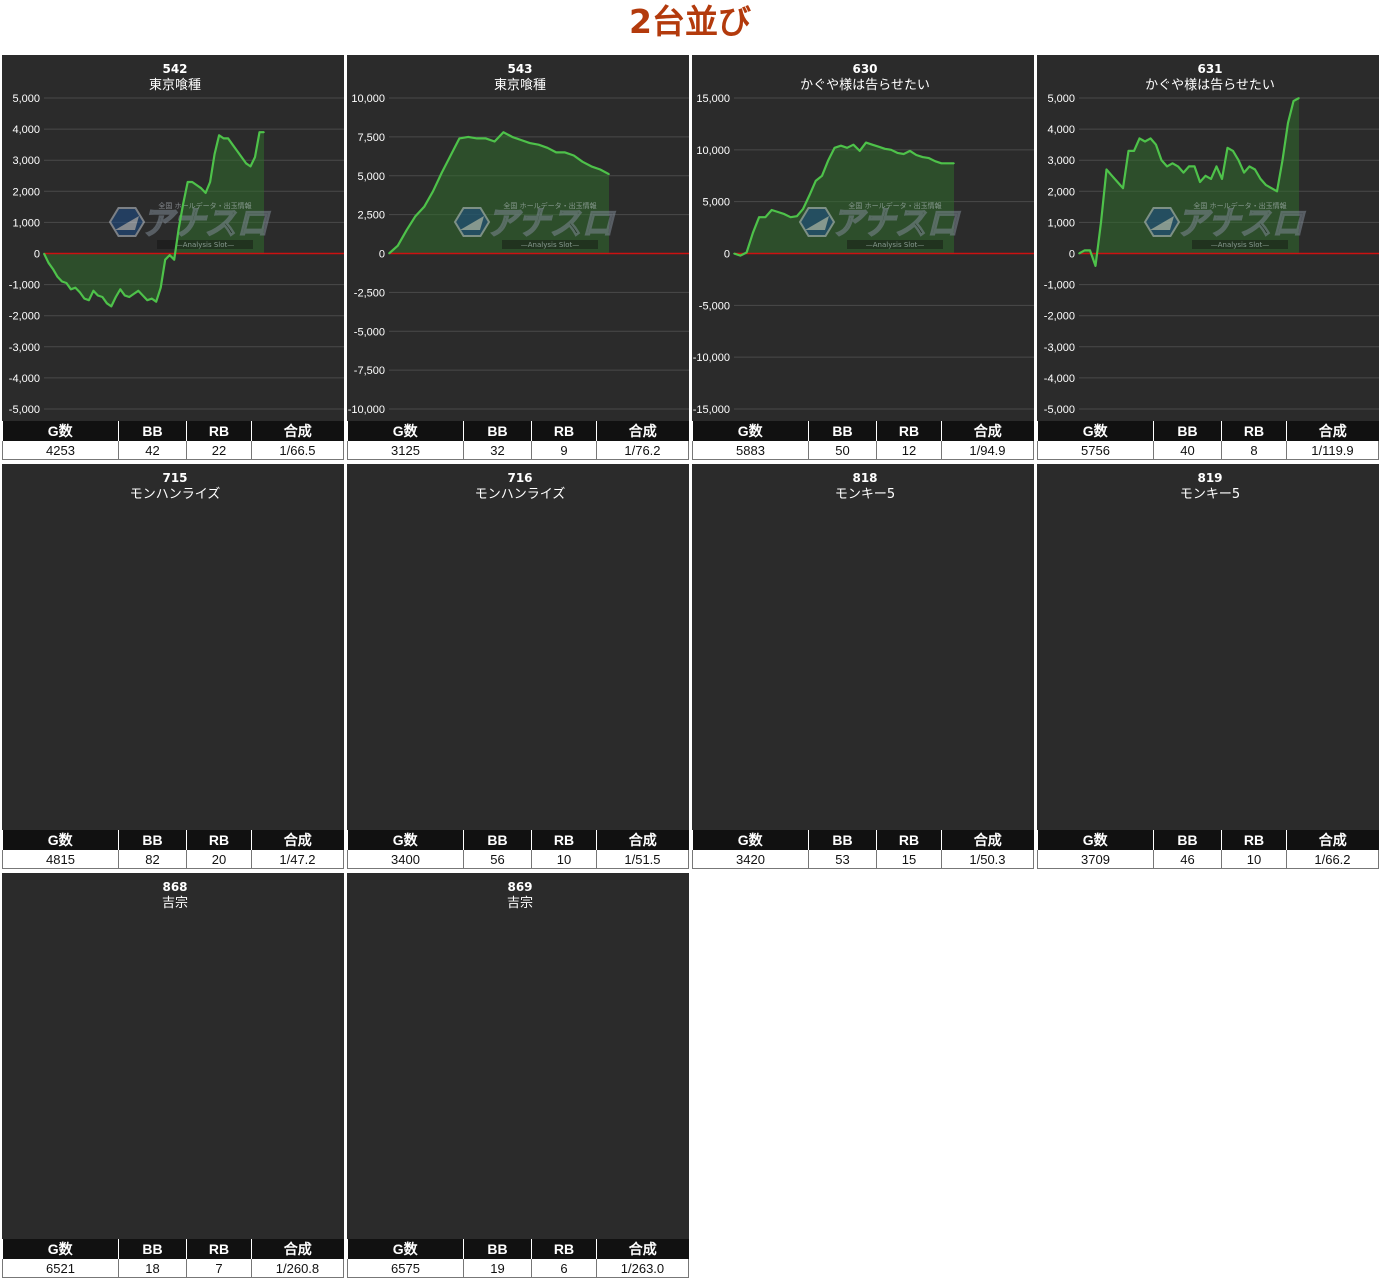 The image size is (1380, 1282). Describe the element at coordinates (297, 1268) in the screenshot. I see `combined-value: 1/260.8` at that location.